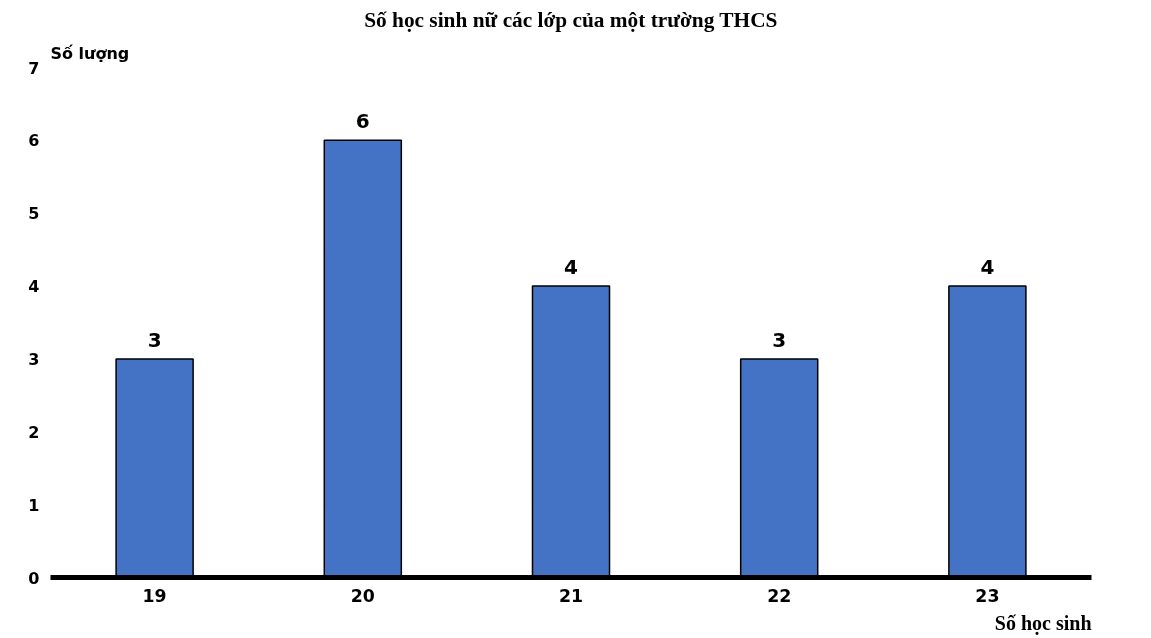  What do you see at coordinates (571, 19) in the screenshot?
I see `chart-title: Số học sinh nữ các lớp của một trường THCS` at bounding box center [571, 19].